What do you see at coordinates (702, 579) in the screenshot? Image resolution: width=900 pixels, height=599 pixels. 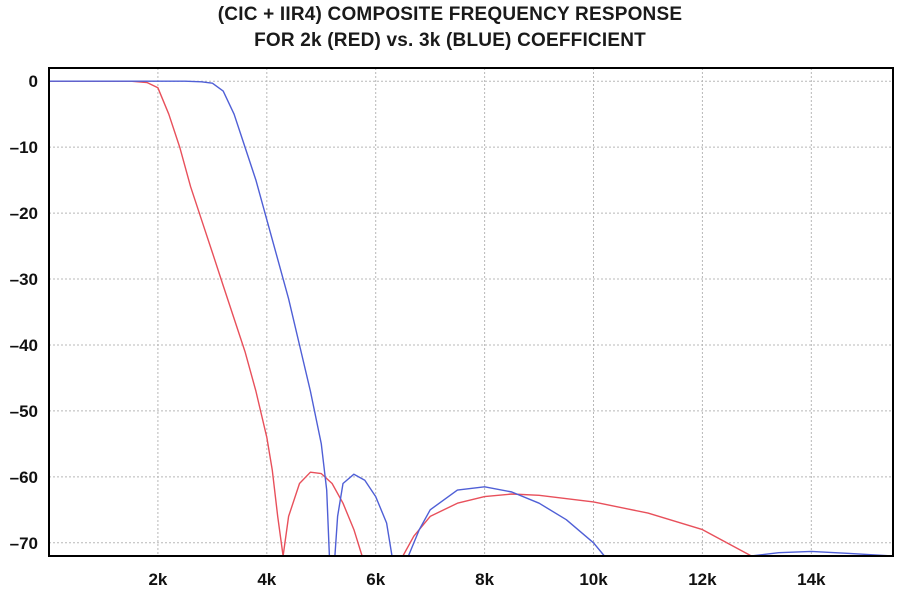 I see `x-tick-label: 12k` at bounding box center [702, 579].